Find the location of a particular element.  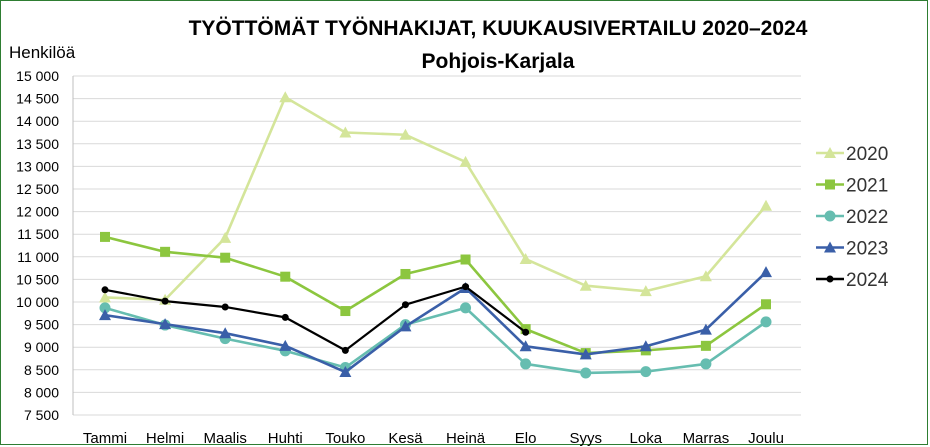

y-tick-label: 11 000 is located at coordinates (38, 257).